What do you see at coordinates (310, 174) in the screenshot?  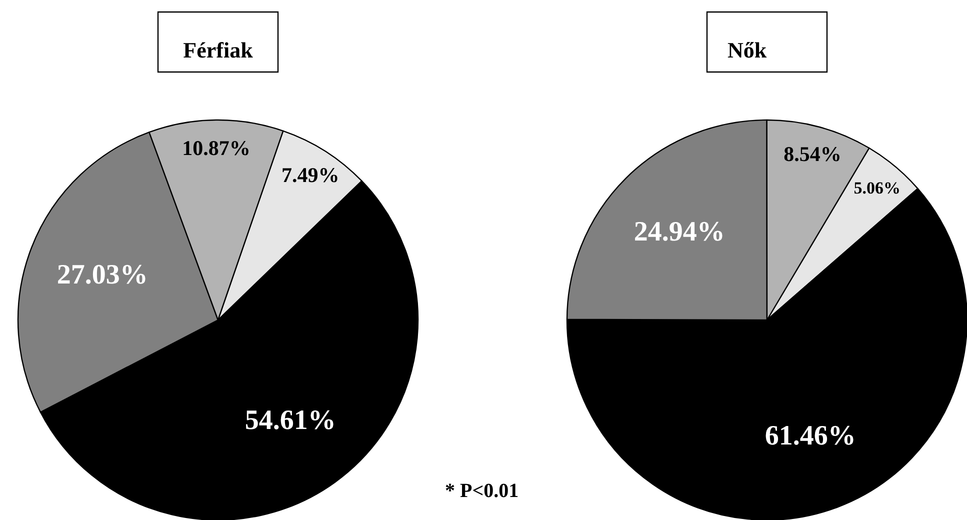 I see `data-label: 7.49%` at bounding box center [310, 174].